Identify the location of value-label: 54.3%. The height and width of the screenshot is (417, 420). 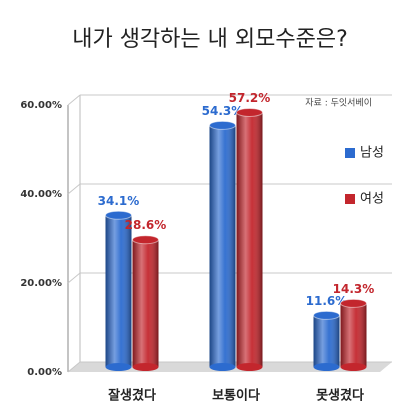
(223, 111).